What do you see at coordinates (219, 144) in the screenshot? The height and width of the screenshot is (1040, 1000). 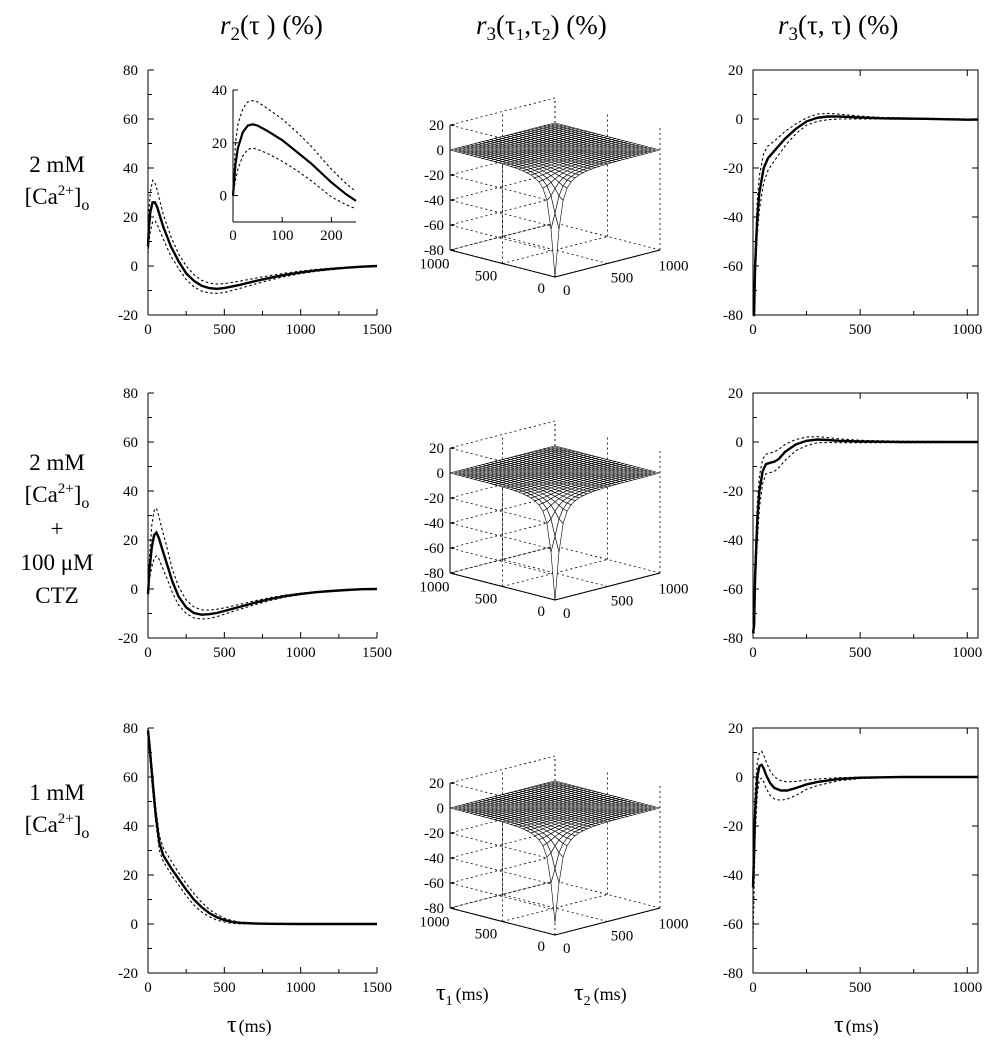 I see `inset-y-tick-label: 20` at bounding box center [219, 144].